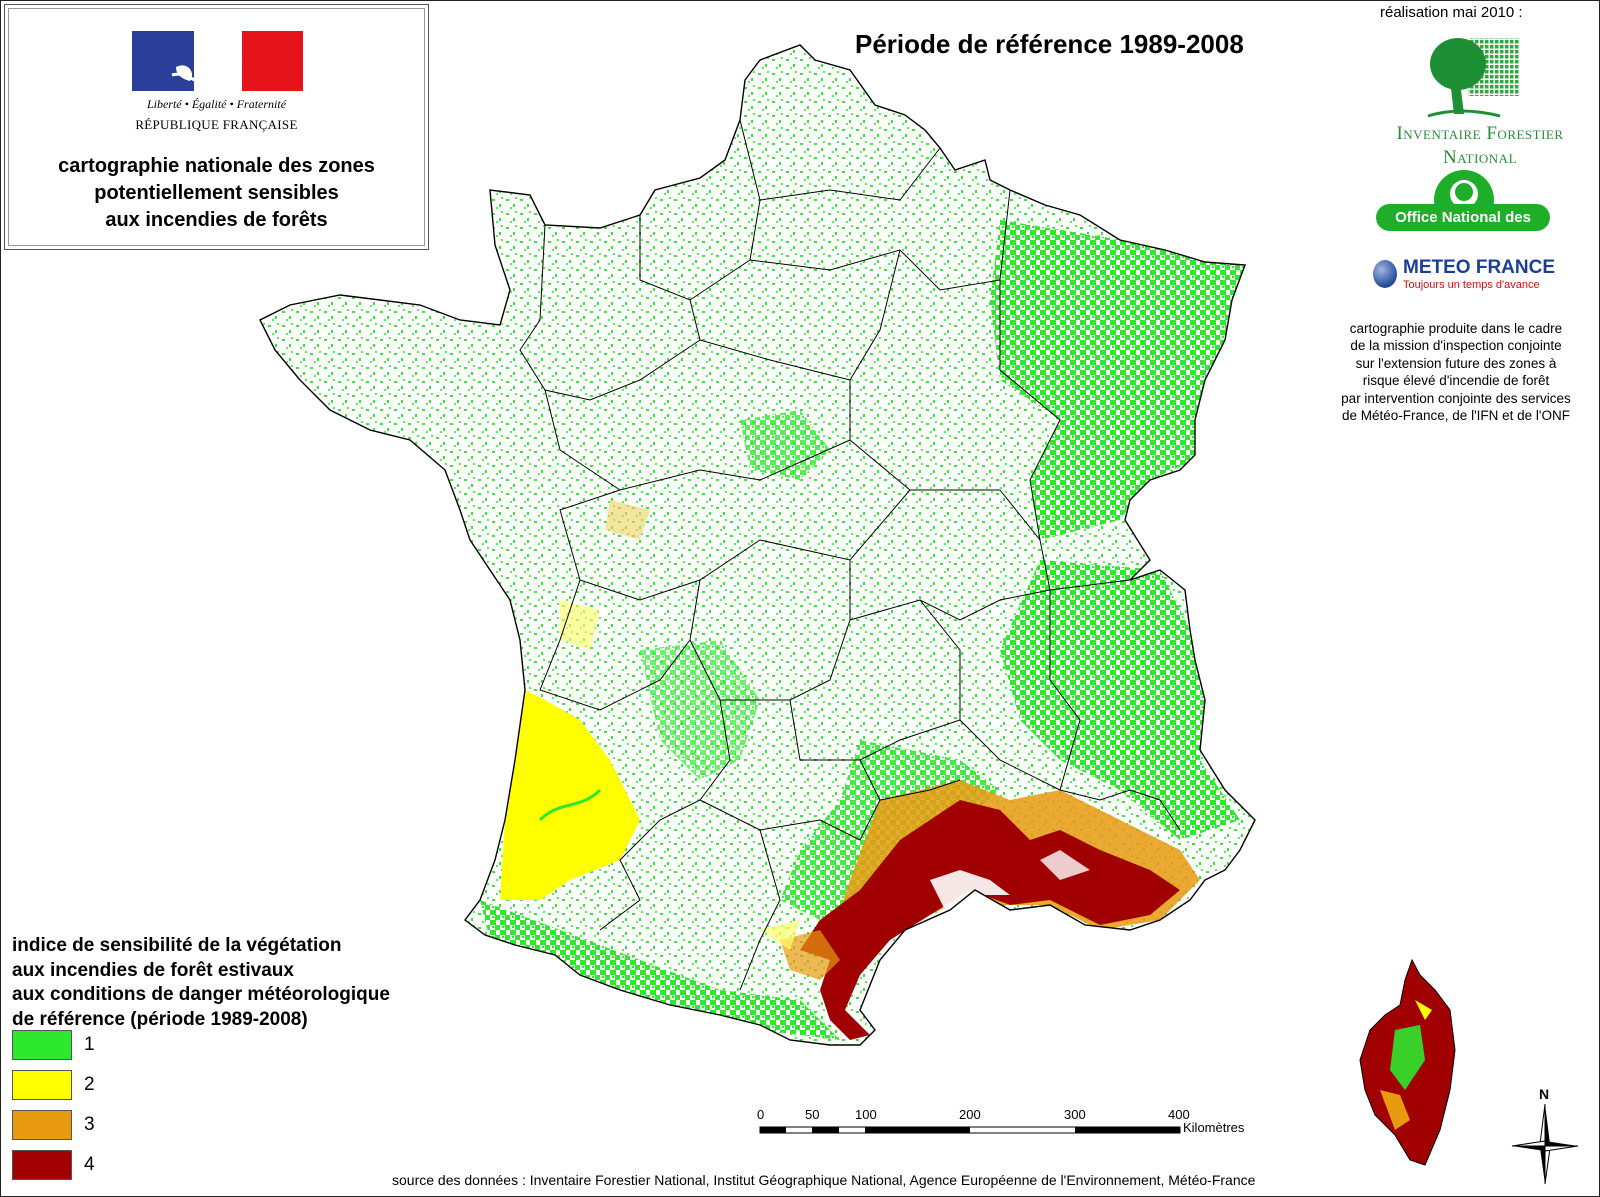 This screenshot has height=1197, width=1600. What do you see at coordinates (216, 220) in the screenshot?
I see `header-title-line: aux incendies de forêts` at bounding box center [216, 220].